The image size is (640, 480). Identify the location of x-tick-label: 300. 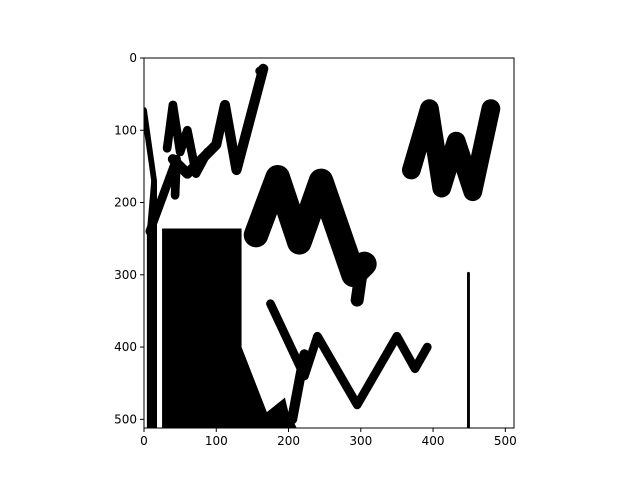
(360, 441).